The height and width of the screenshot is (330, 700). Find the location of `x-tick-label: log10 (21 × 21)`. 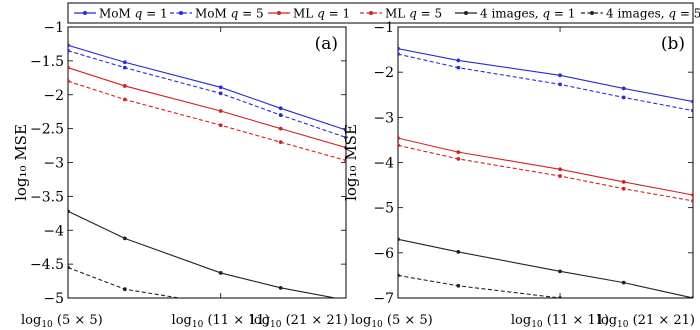

x-tick-label: log10 (21 × 21) is located at coordinates (299, 321).